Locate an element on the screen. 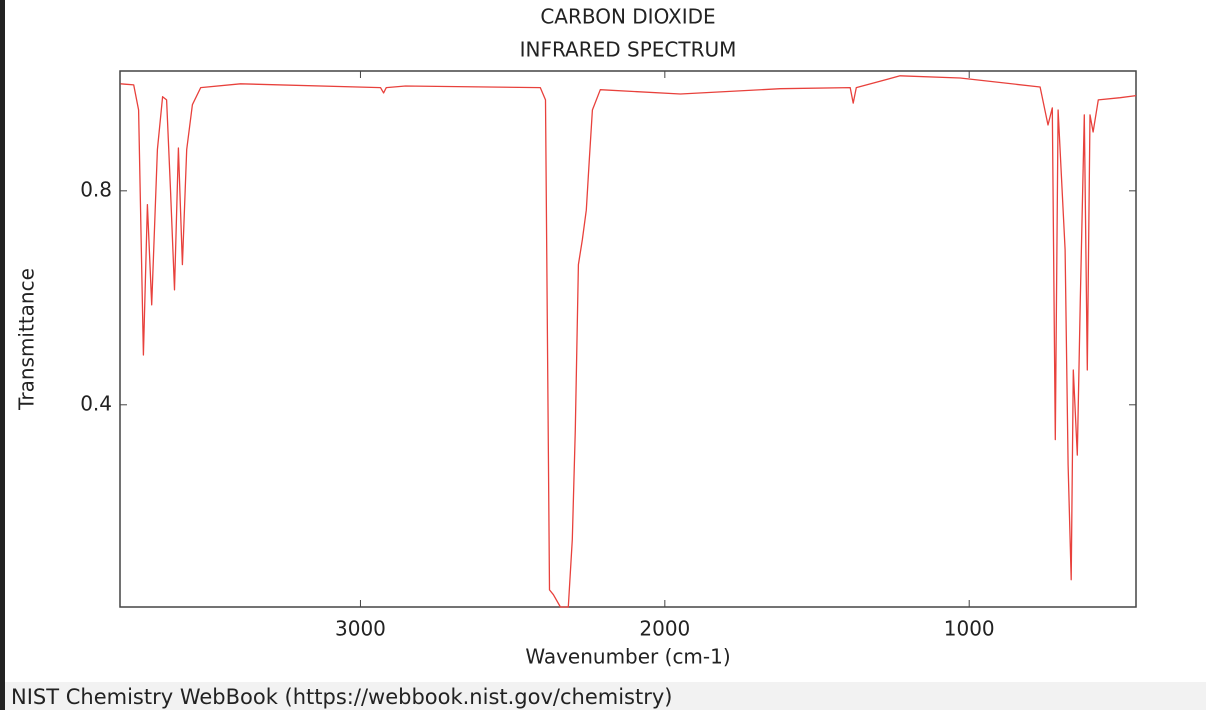 This screenshot has height=712, width=1206. y-tick-label: 0.4 is located at coordinates (96, 403).